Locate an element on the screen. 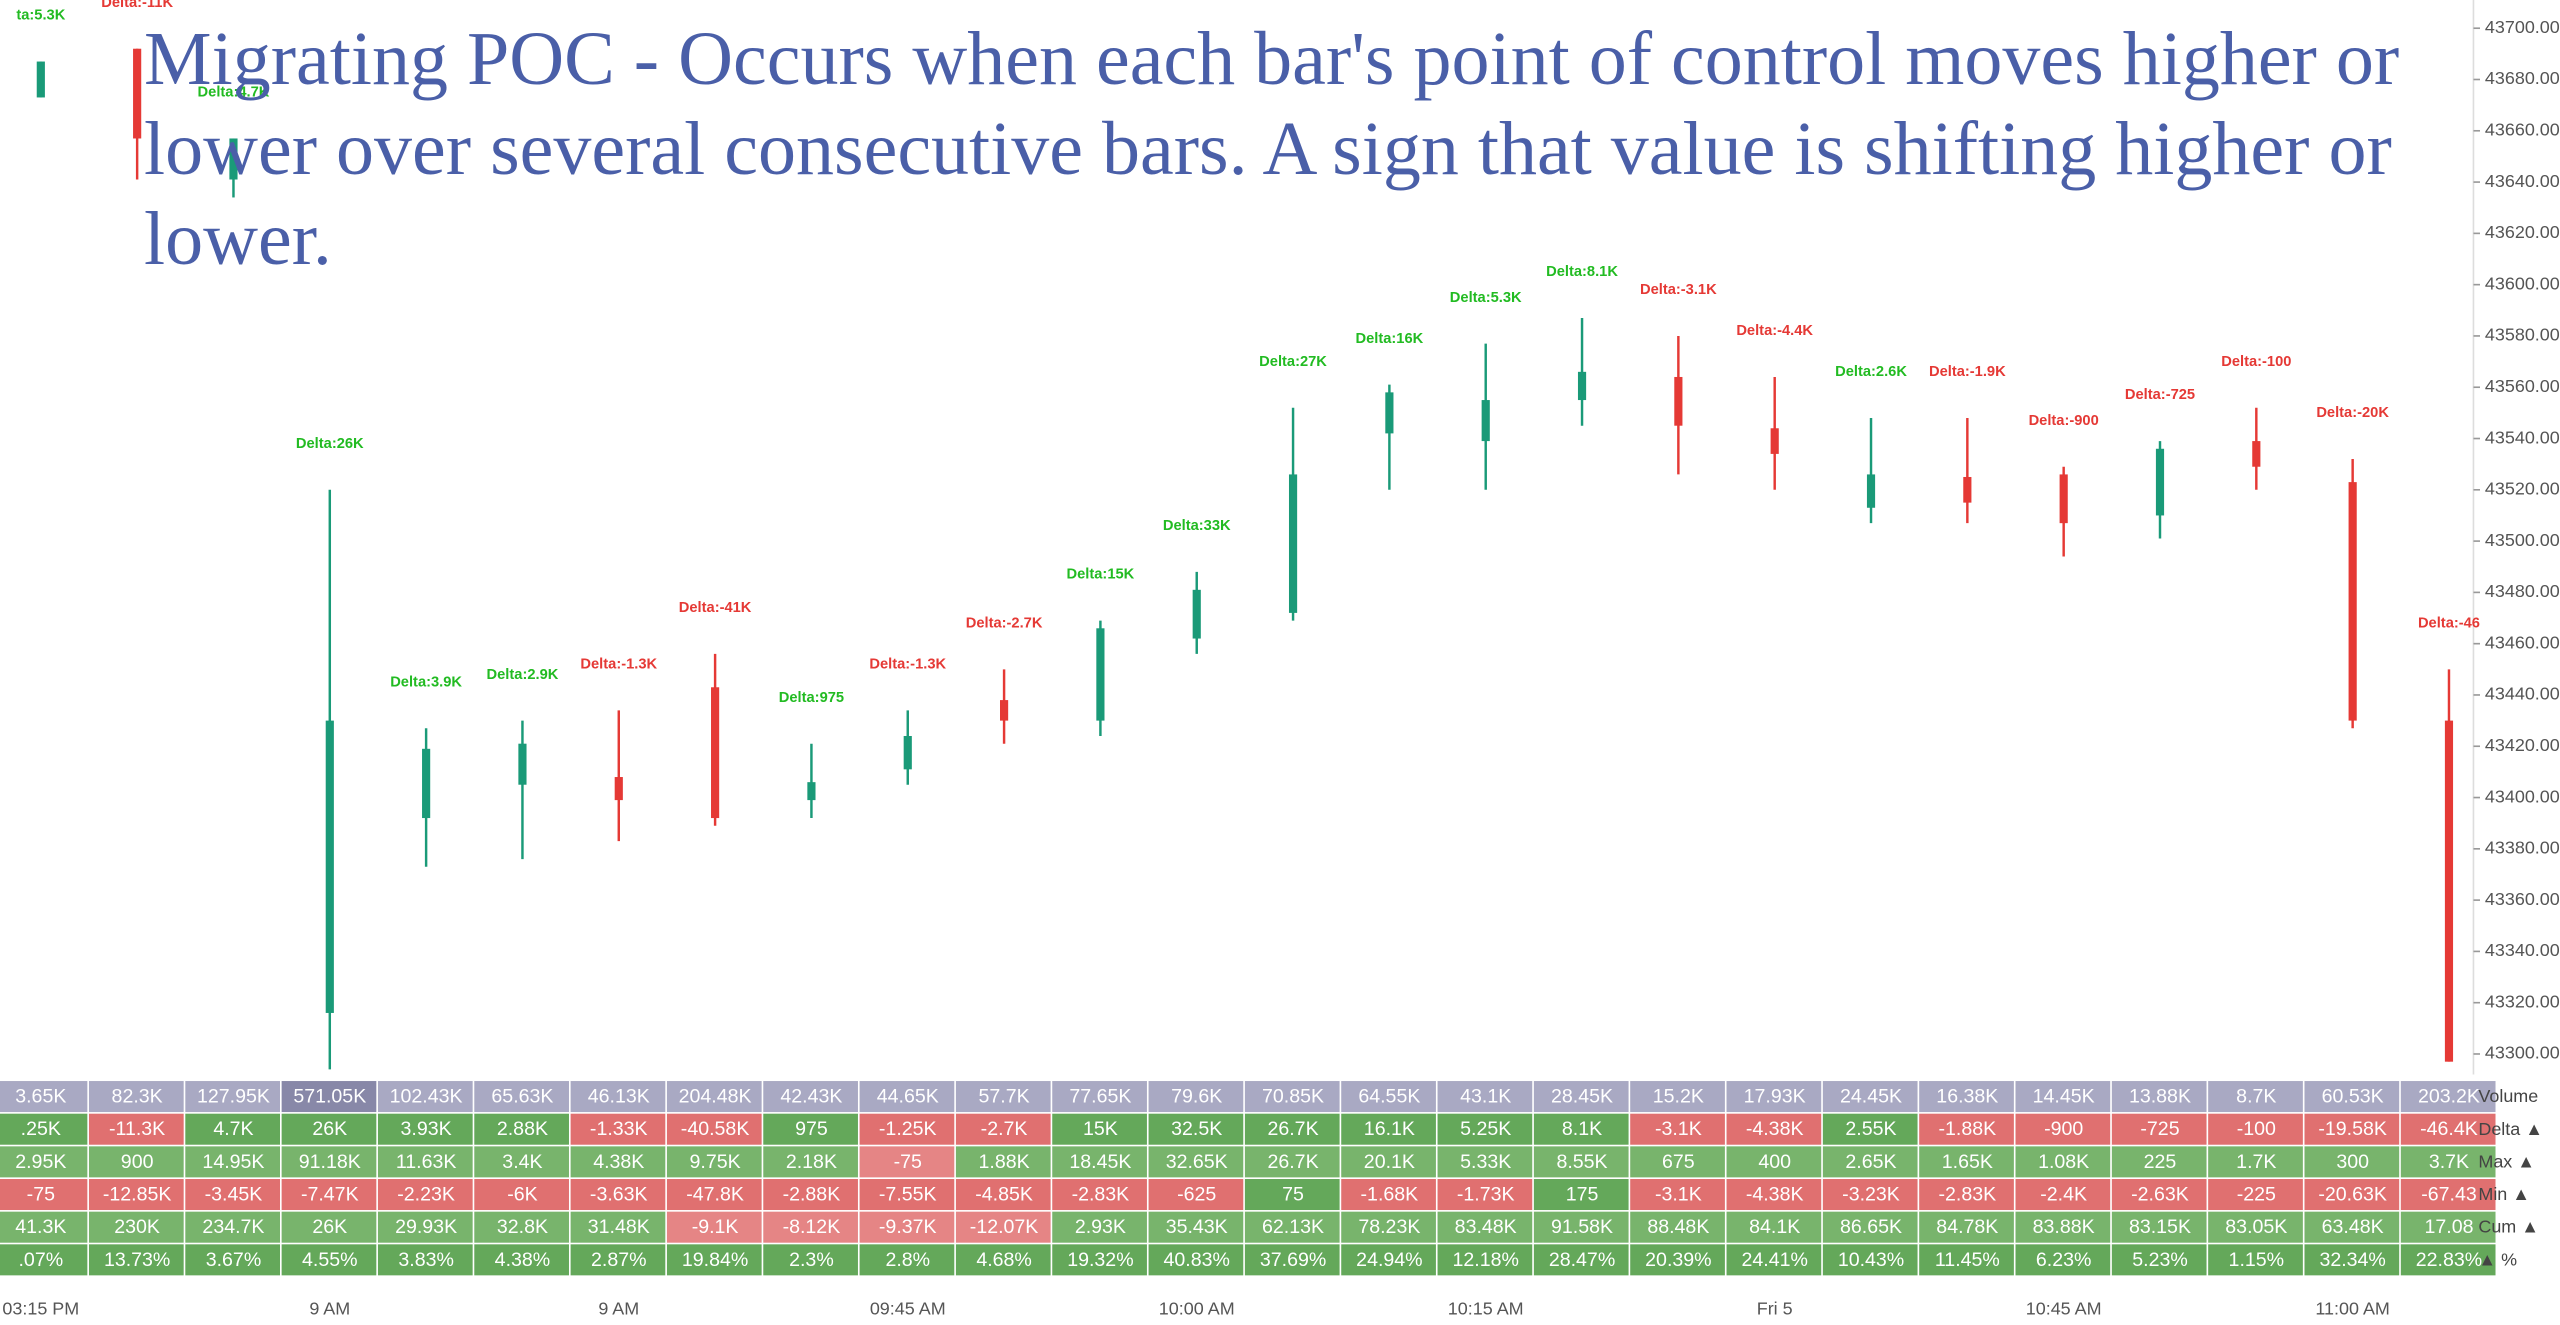  delta-label: Delta:33K is located at coordinates (1197, 526).